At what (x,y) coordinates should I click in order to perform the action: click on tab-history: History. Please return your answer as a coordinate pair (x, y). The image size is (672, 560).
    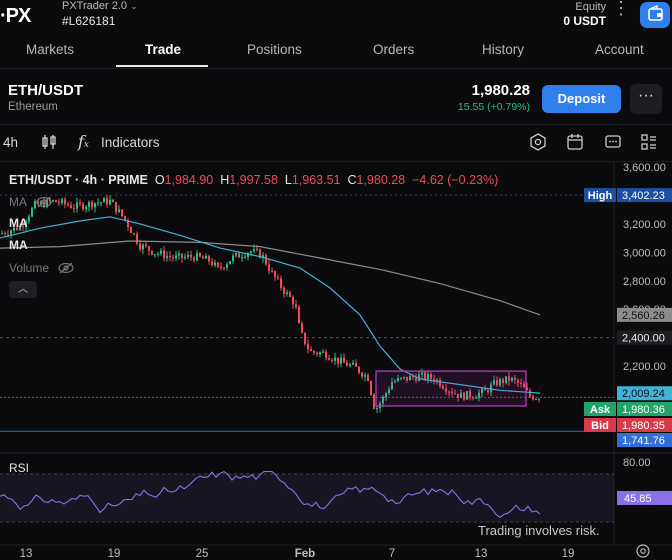
    Looking at the image, I should click on (503, 49).